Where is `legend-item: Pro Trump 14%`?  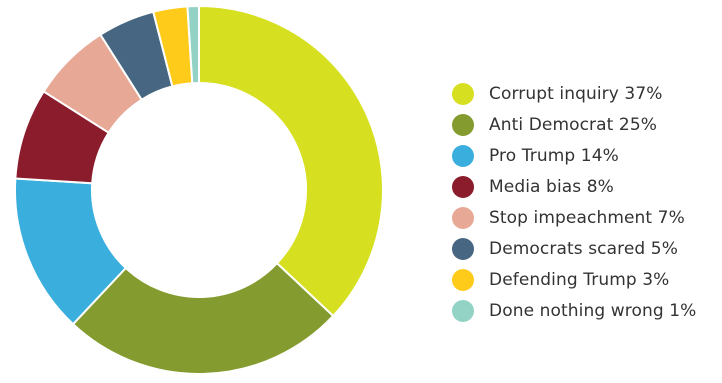
legend-item: Pro Trump 14% is located at coordinates (574, 155).